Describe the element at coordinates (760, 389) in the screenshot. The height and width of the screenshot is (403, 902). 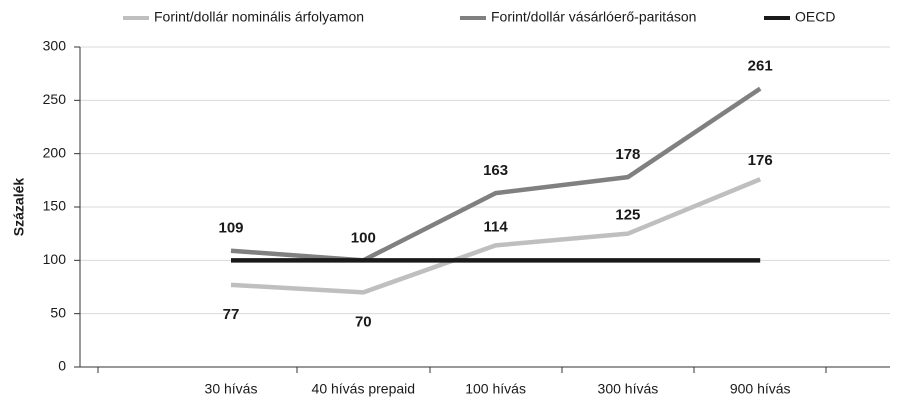
I see `x-tick-label: 900 hívás` at that location.